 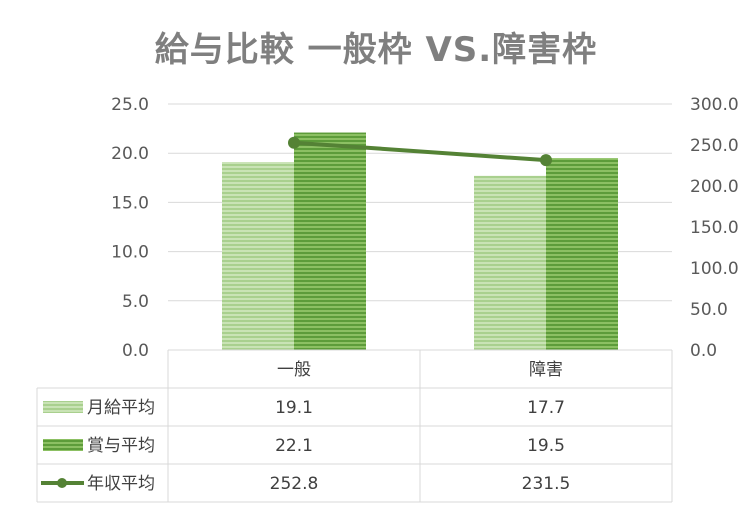 I want to click on y-tick-label: 10.0, so click(x=130, y=253).